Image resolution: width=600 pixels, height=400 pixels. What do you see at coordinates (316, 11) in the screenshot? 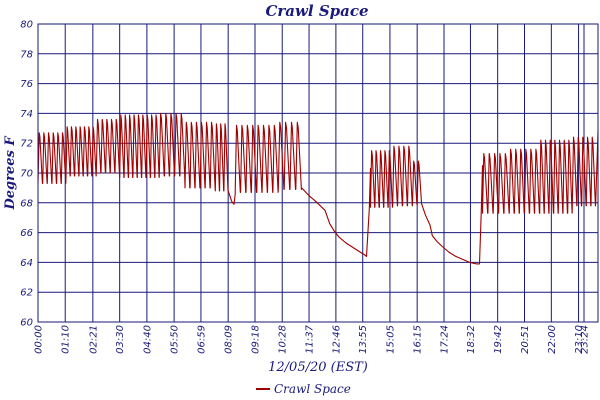
I see `chart-title: Crawl Space` at bounding box center [316, 11].